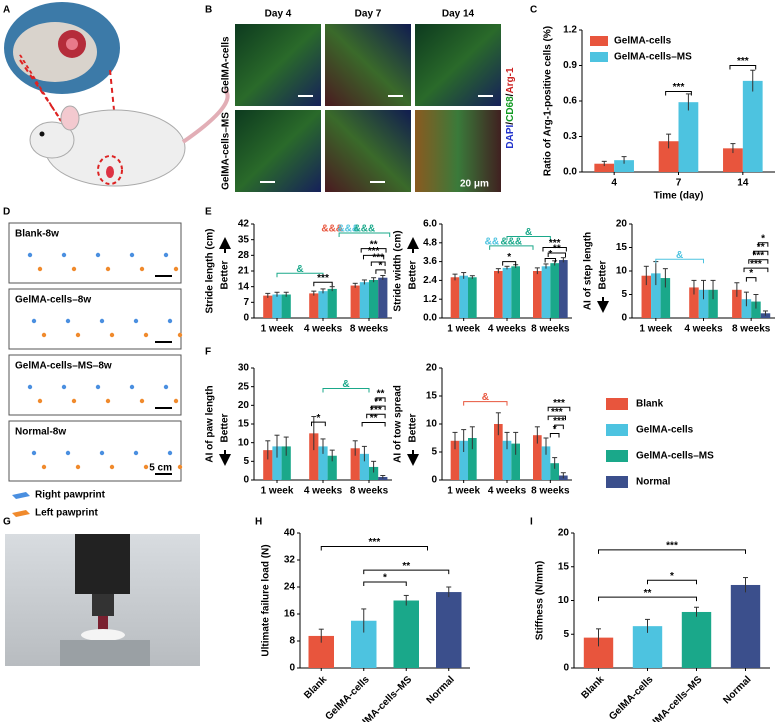  What do you see at coordinates (210, 270) in the screenshot?
I see `y-axis-label: Stride length (cm)` at bounding box center [210, 270].